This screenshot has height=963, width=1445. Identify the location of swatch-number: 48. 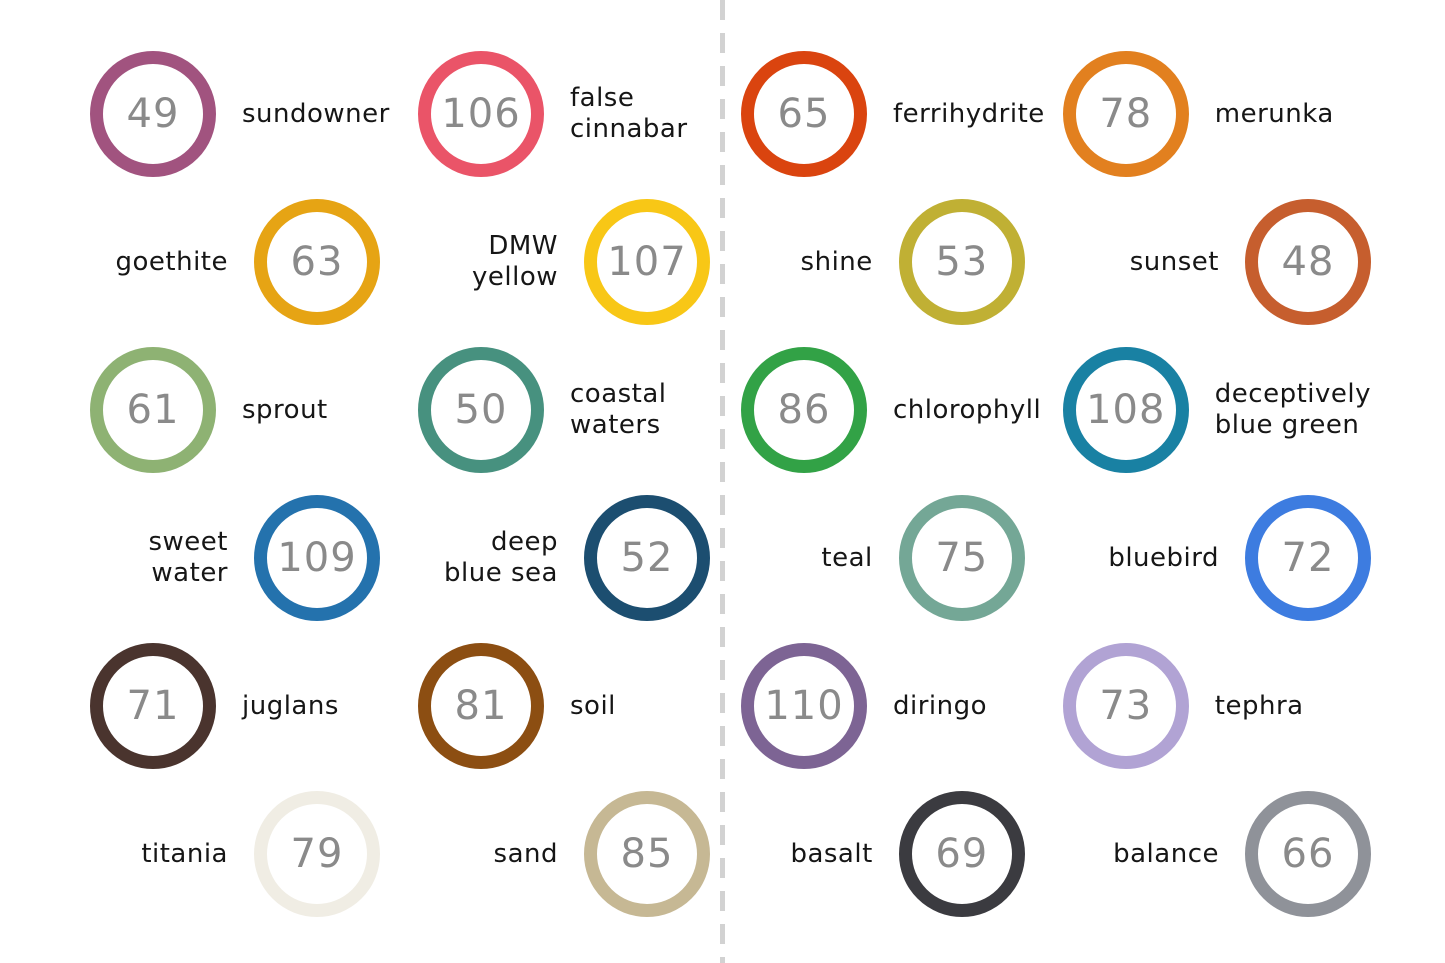
(1308, 262).